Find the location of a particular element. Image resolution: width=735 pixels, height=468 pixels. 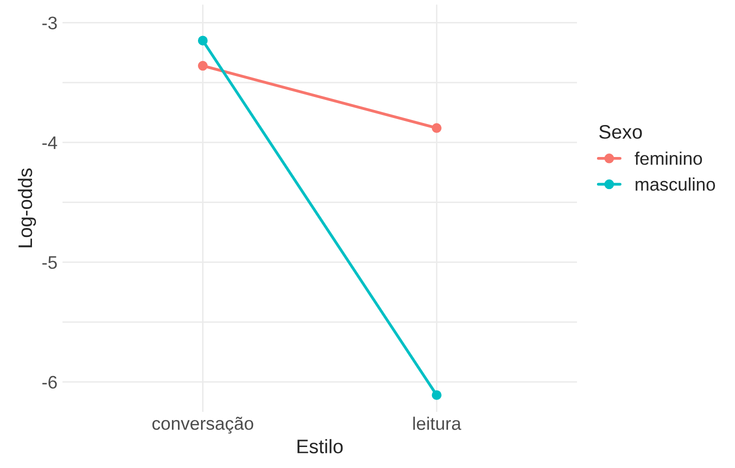

x-axis-title: Estilo is located at coordinates (320, 446).